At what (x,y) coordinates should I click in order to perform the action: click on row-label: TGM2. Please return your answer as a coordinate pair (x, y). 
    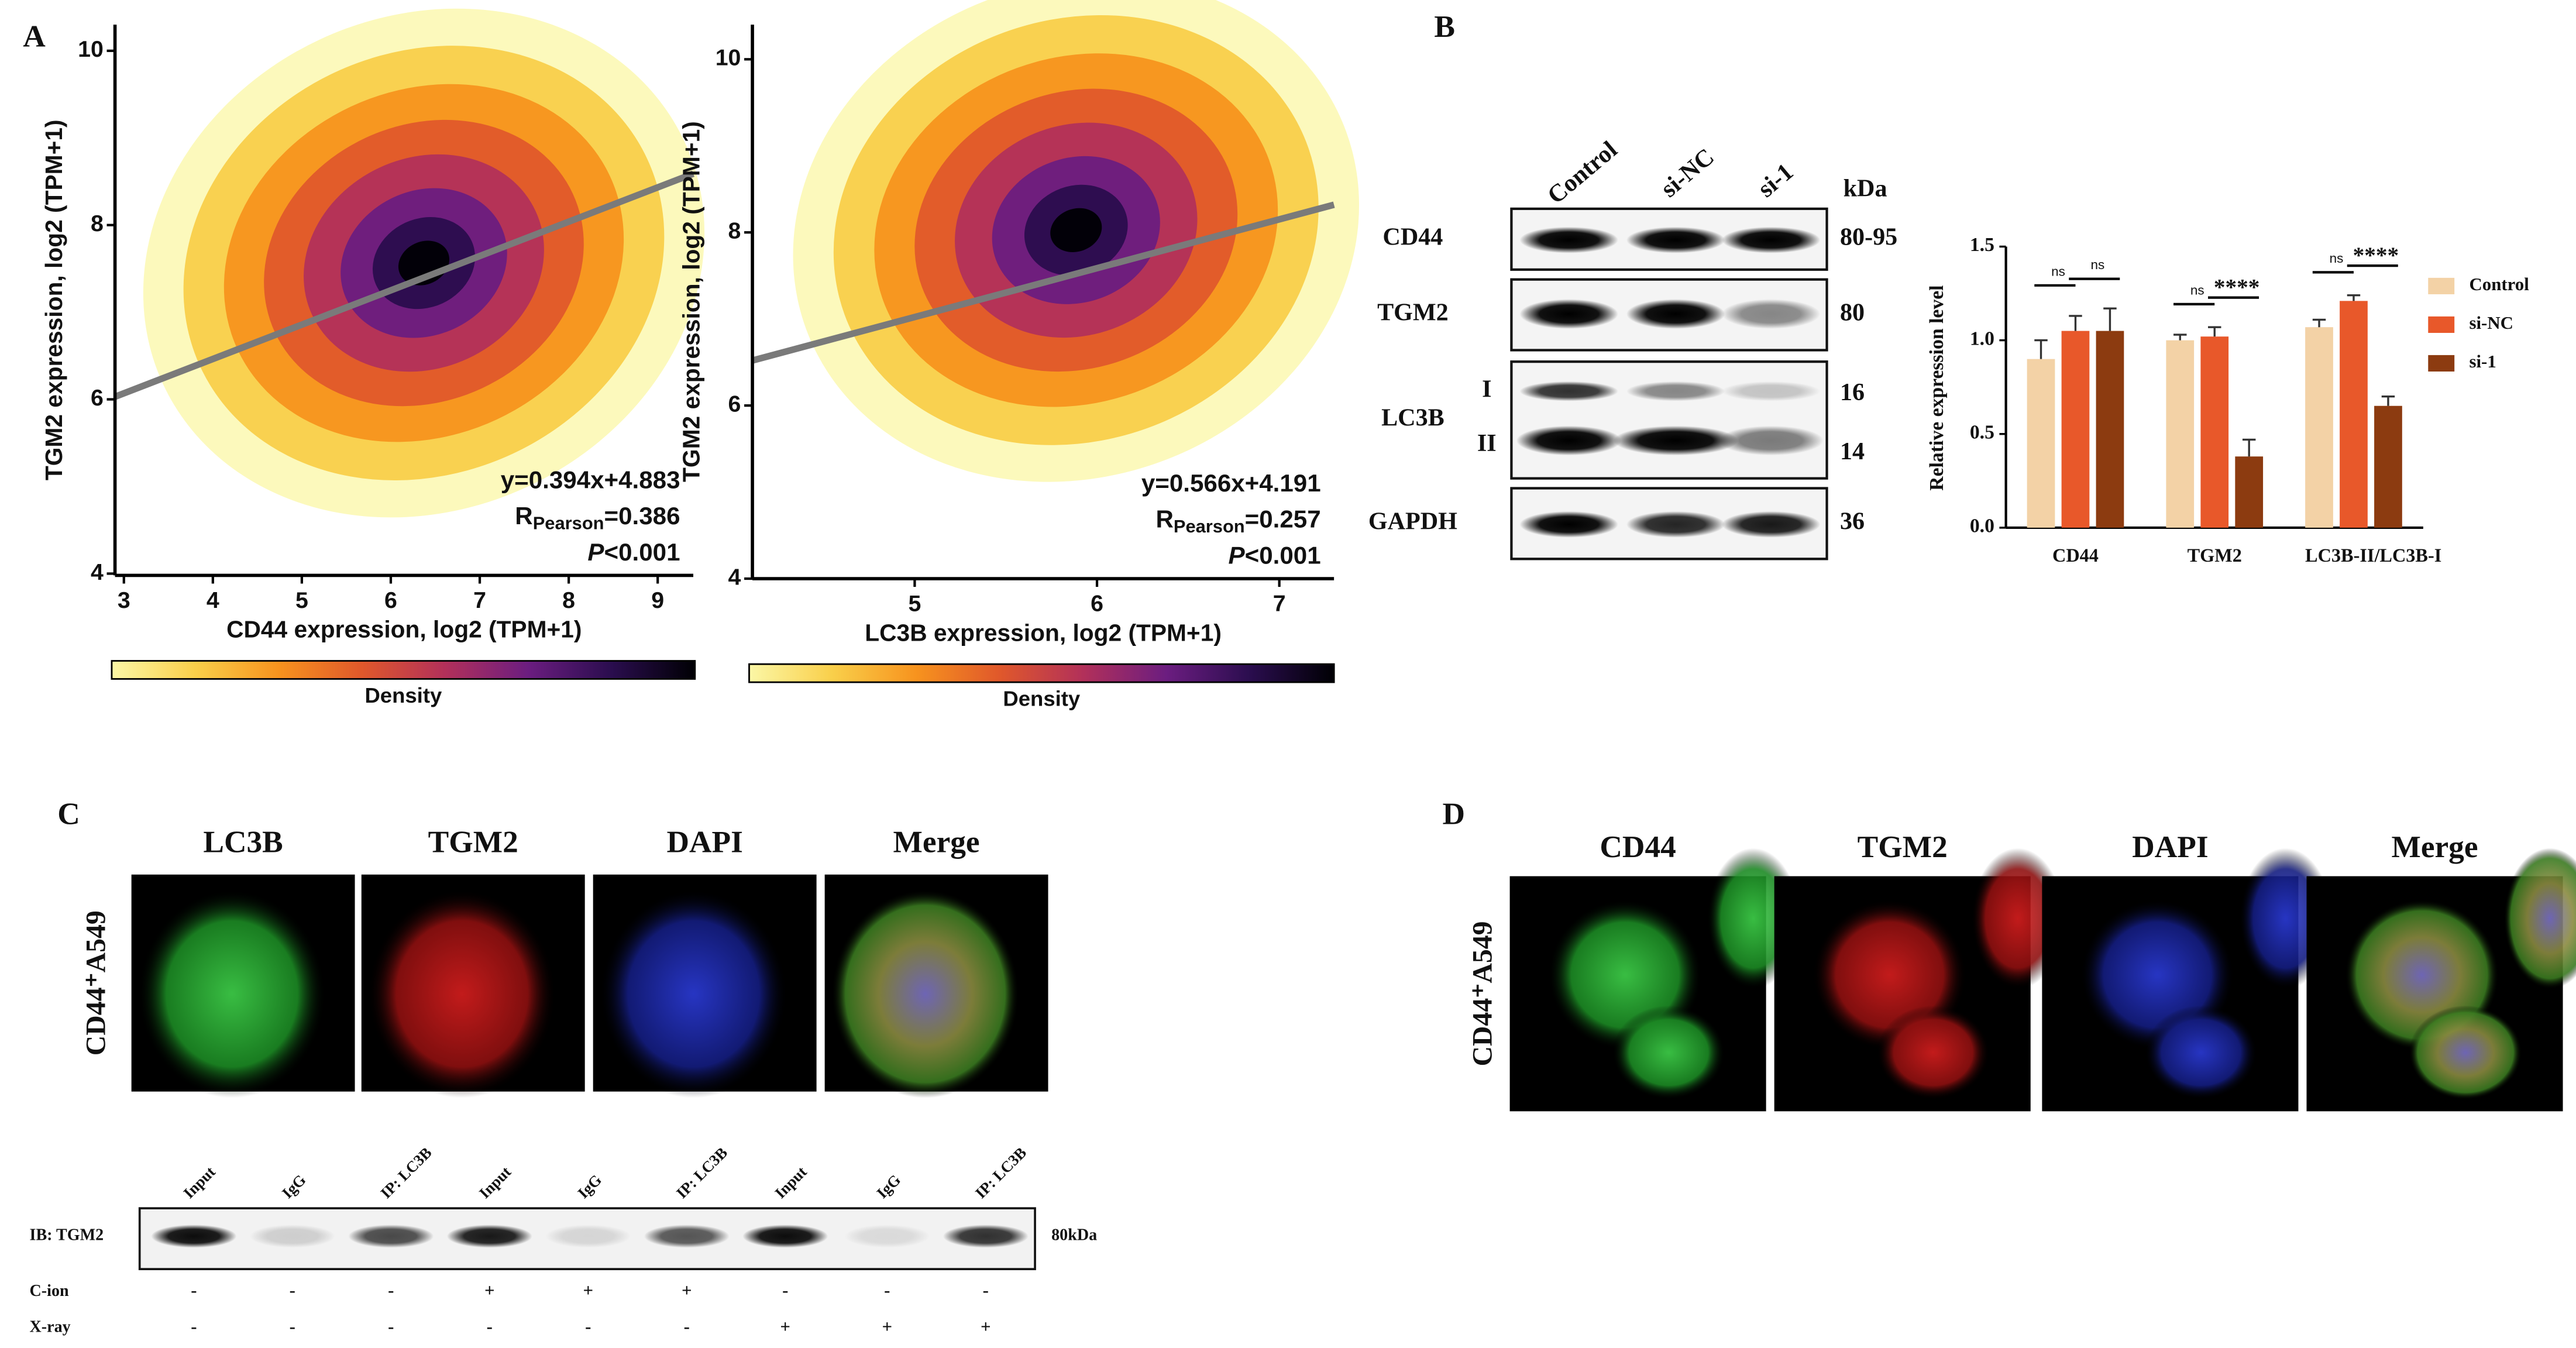
    Looking at the image, I should click on (1413, 312).